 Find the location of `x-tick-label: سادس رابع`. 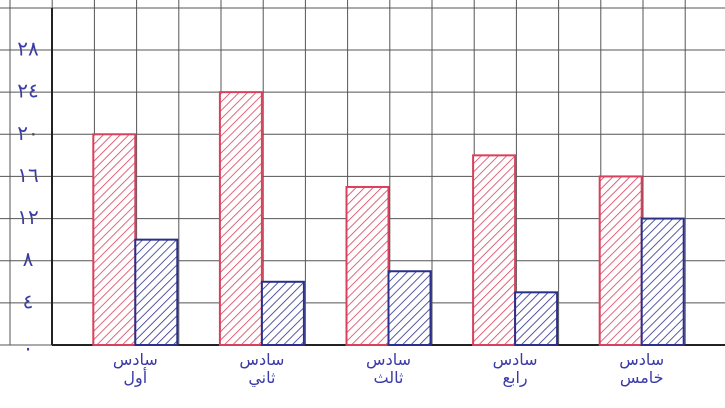

x-tick-label: سادس رابع is located at coordinates (515, 368).